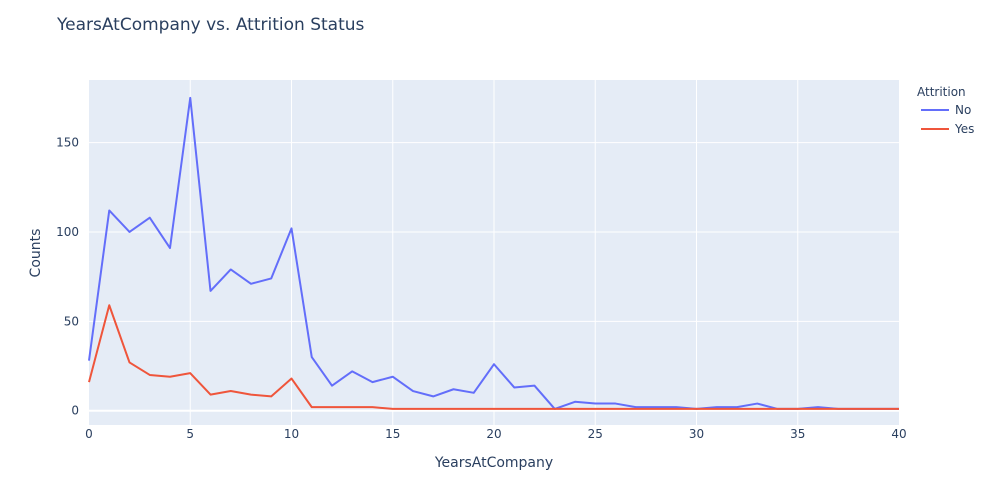 The width and height of the screenshot is (999, 479). I want to click on y-tick-label: 0, so click(75, 411).